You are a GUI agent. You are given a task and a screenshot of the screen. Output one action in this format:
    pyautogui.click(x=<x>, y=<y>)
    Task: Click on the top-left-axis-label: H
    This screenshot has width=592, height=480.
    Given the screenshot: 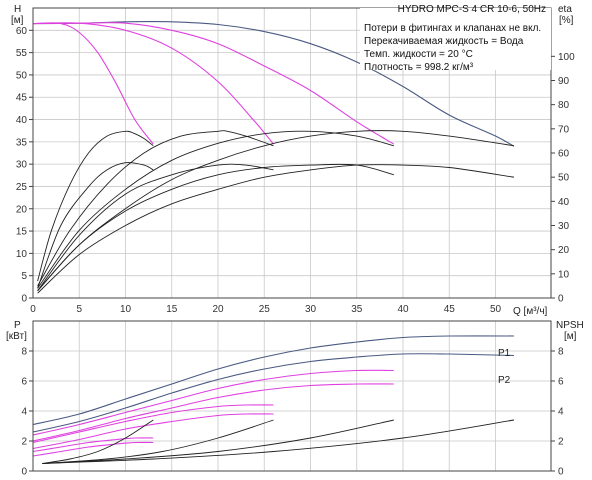 What is the action you would take?
    pyautogui.click(x=17, y=9)
    